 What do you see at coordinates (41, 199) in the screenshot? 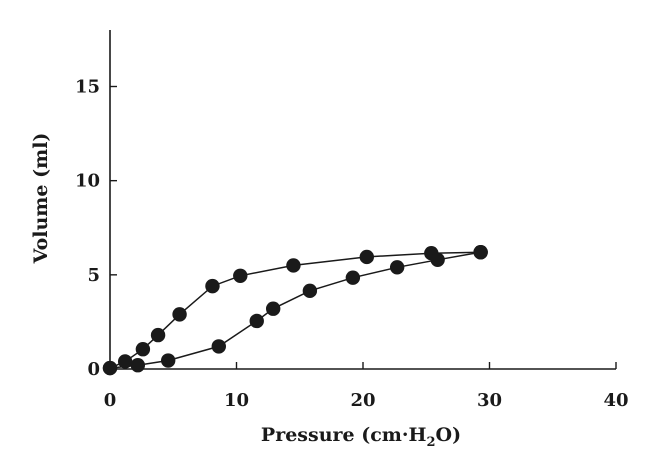
I see `y-axis-title: Volume (ml)` at bounding box center [41, 199].